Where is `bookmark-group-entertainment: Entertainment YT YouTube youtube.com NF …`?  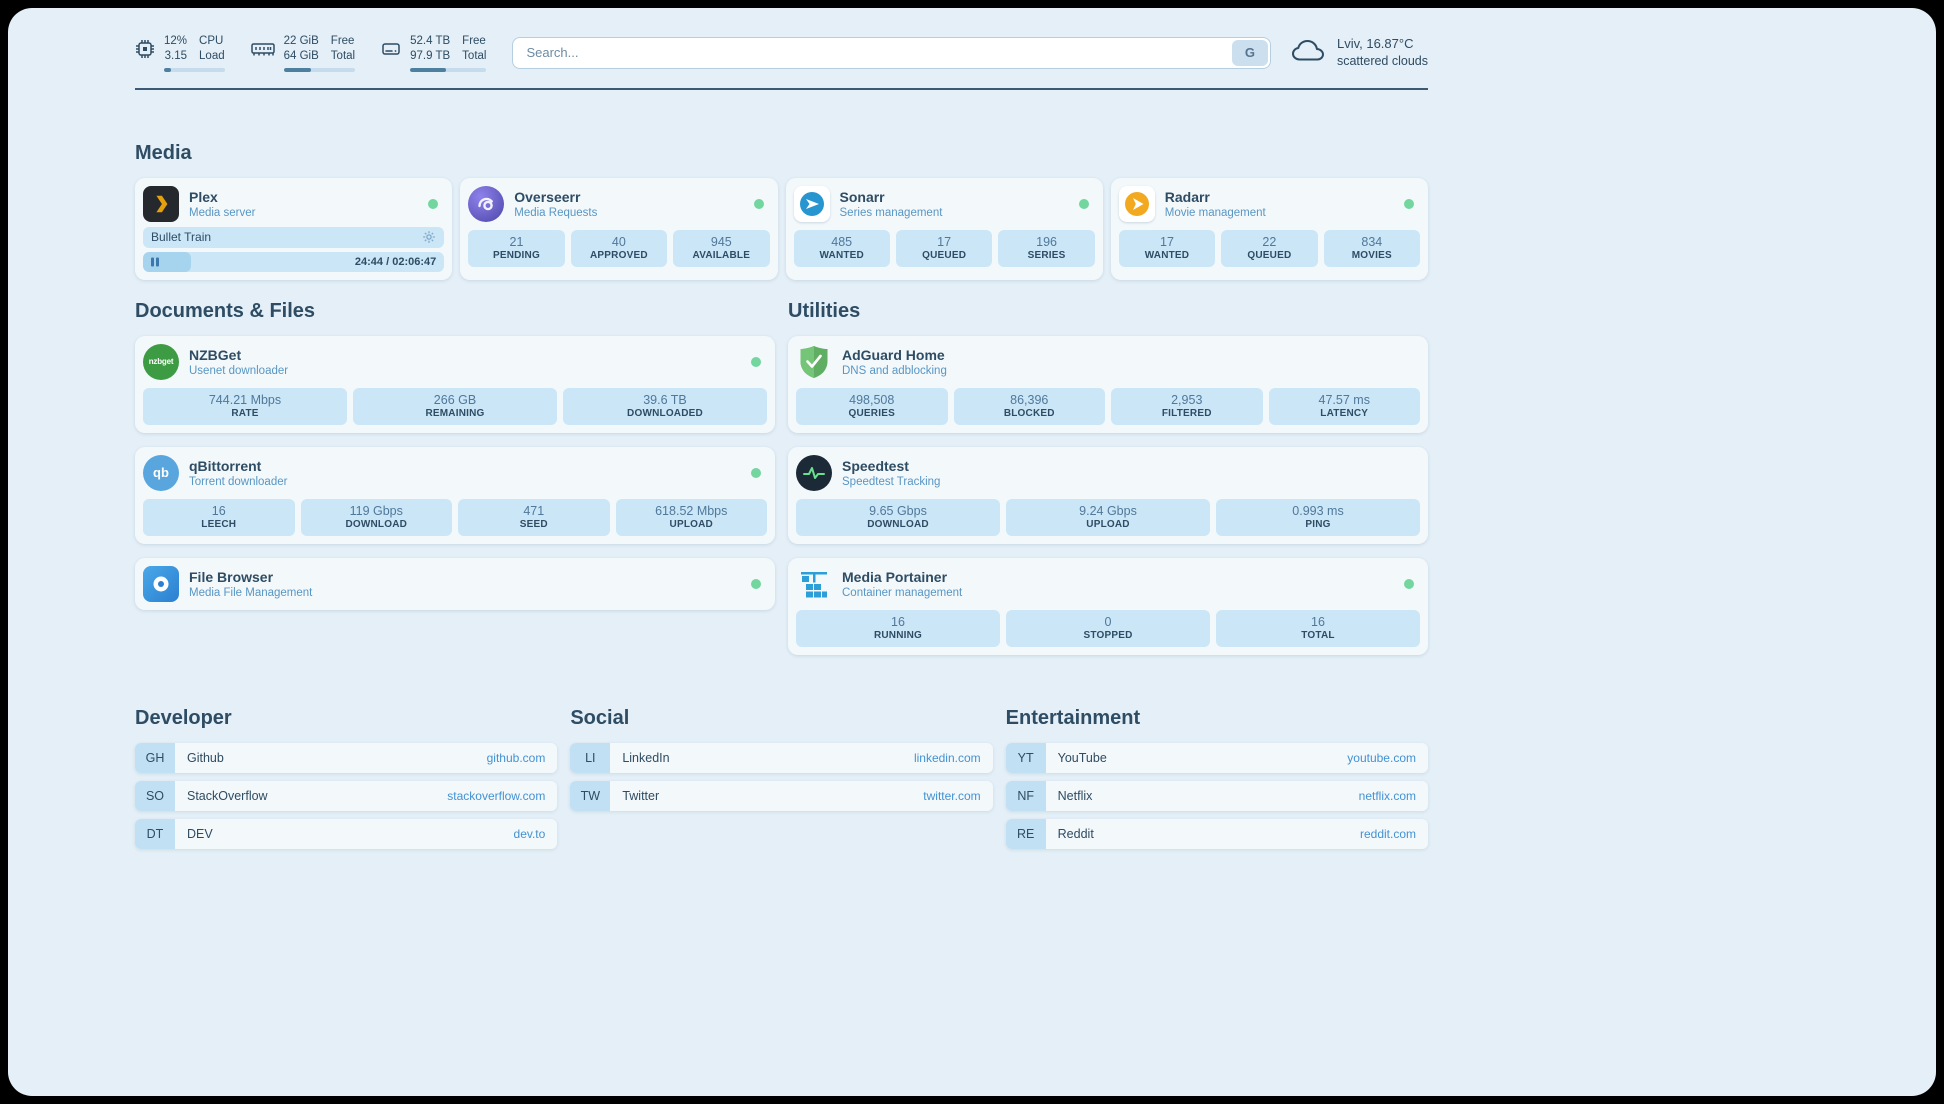 bookmark-group-entertainment: Entertainment YT YouTube youtube.com NF … is located at coordinates (1216, 778).